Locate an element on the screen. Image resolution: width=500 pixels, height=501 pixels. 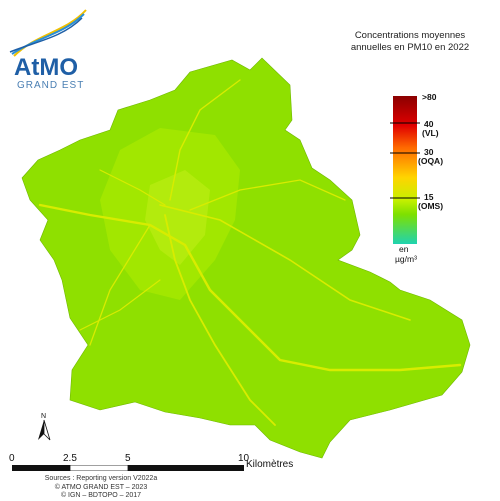
map-title-line1: Concentrations moyennes is located at coordinates (410, 35).